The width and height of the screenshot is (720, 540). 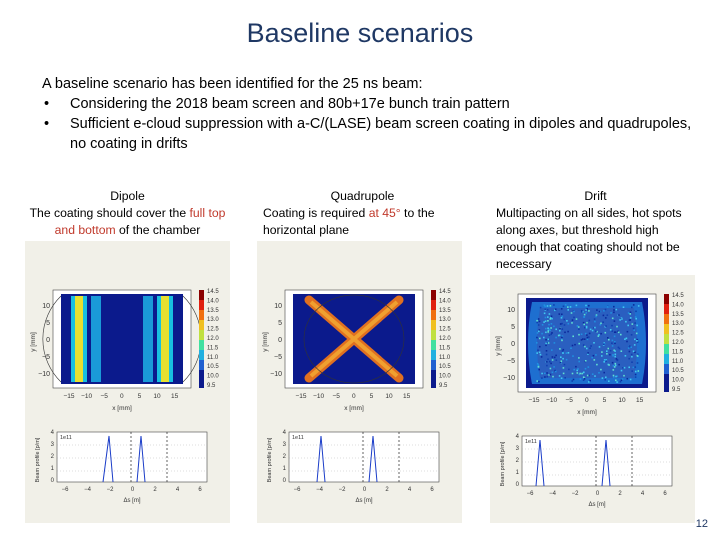 I want to click on x-tick: −15, so click(x=533, y=400).